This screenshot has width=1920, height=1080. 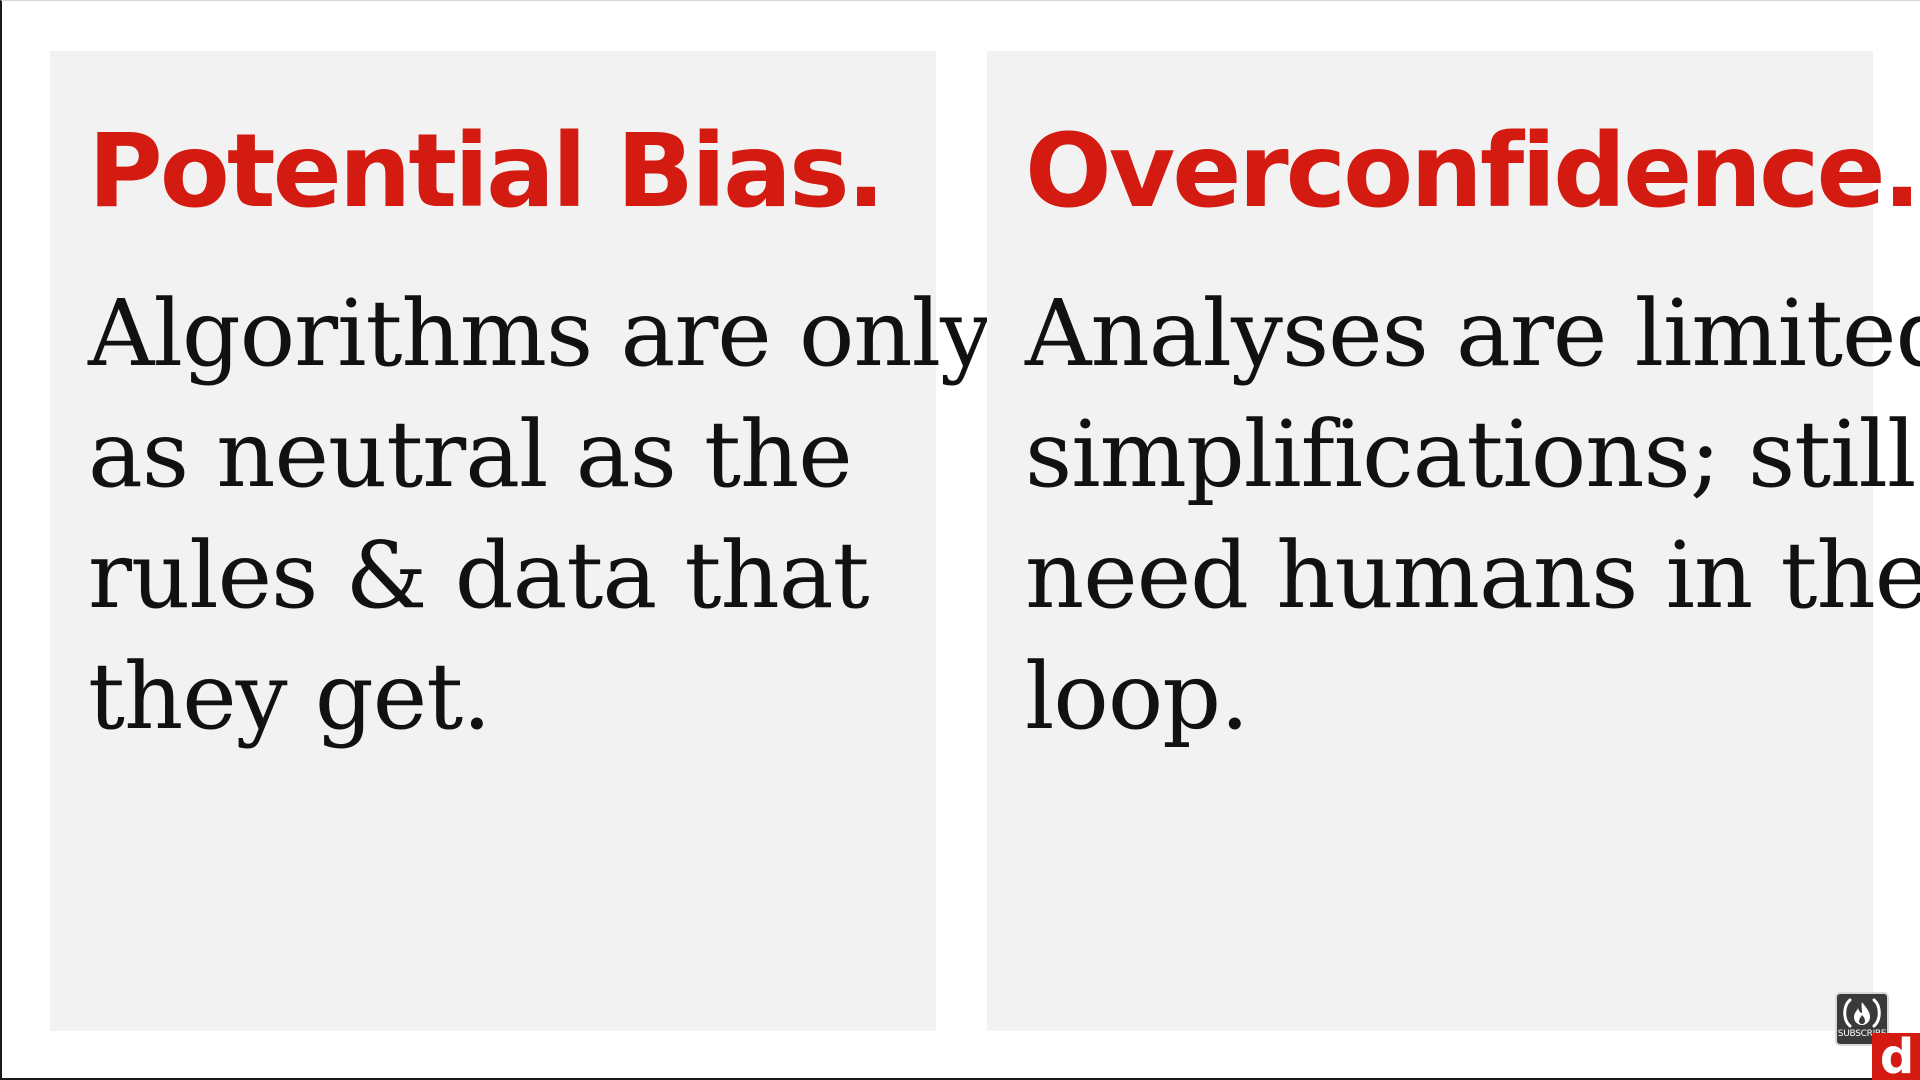 I want to click on overconfidence-heading: Overconfidence., so click(x=1472, y=171).